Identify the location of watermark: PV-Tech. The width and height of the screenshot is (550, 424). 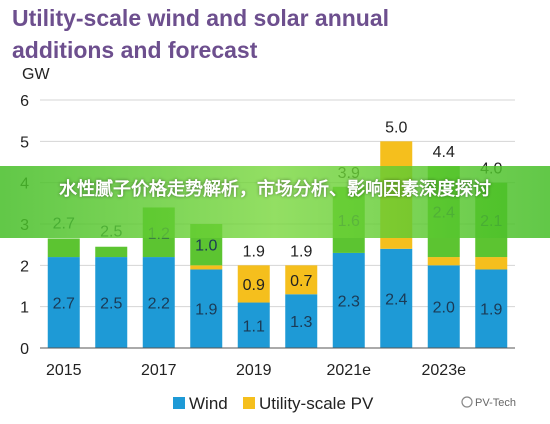
(488, 402).